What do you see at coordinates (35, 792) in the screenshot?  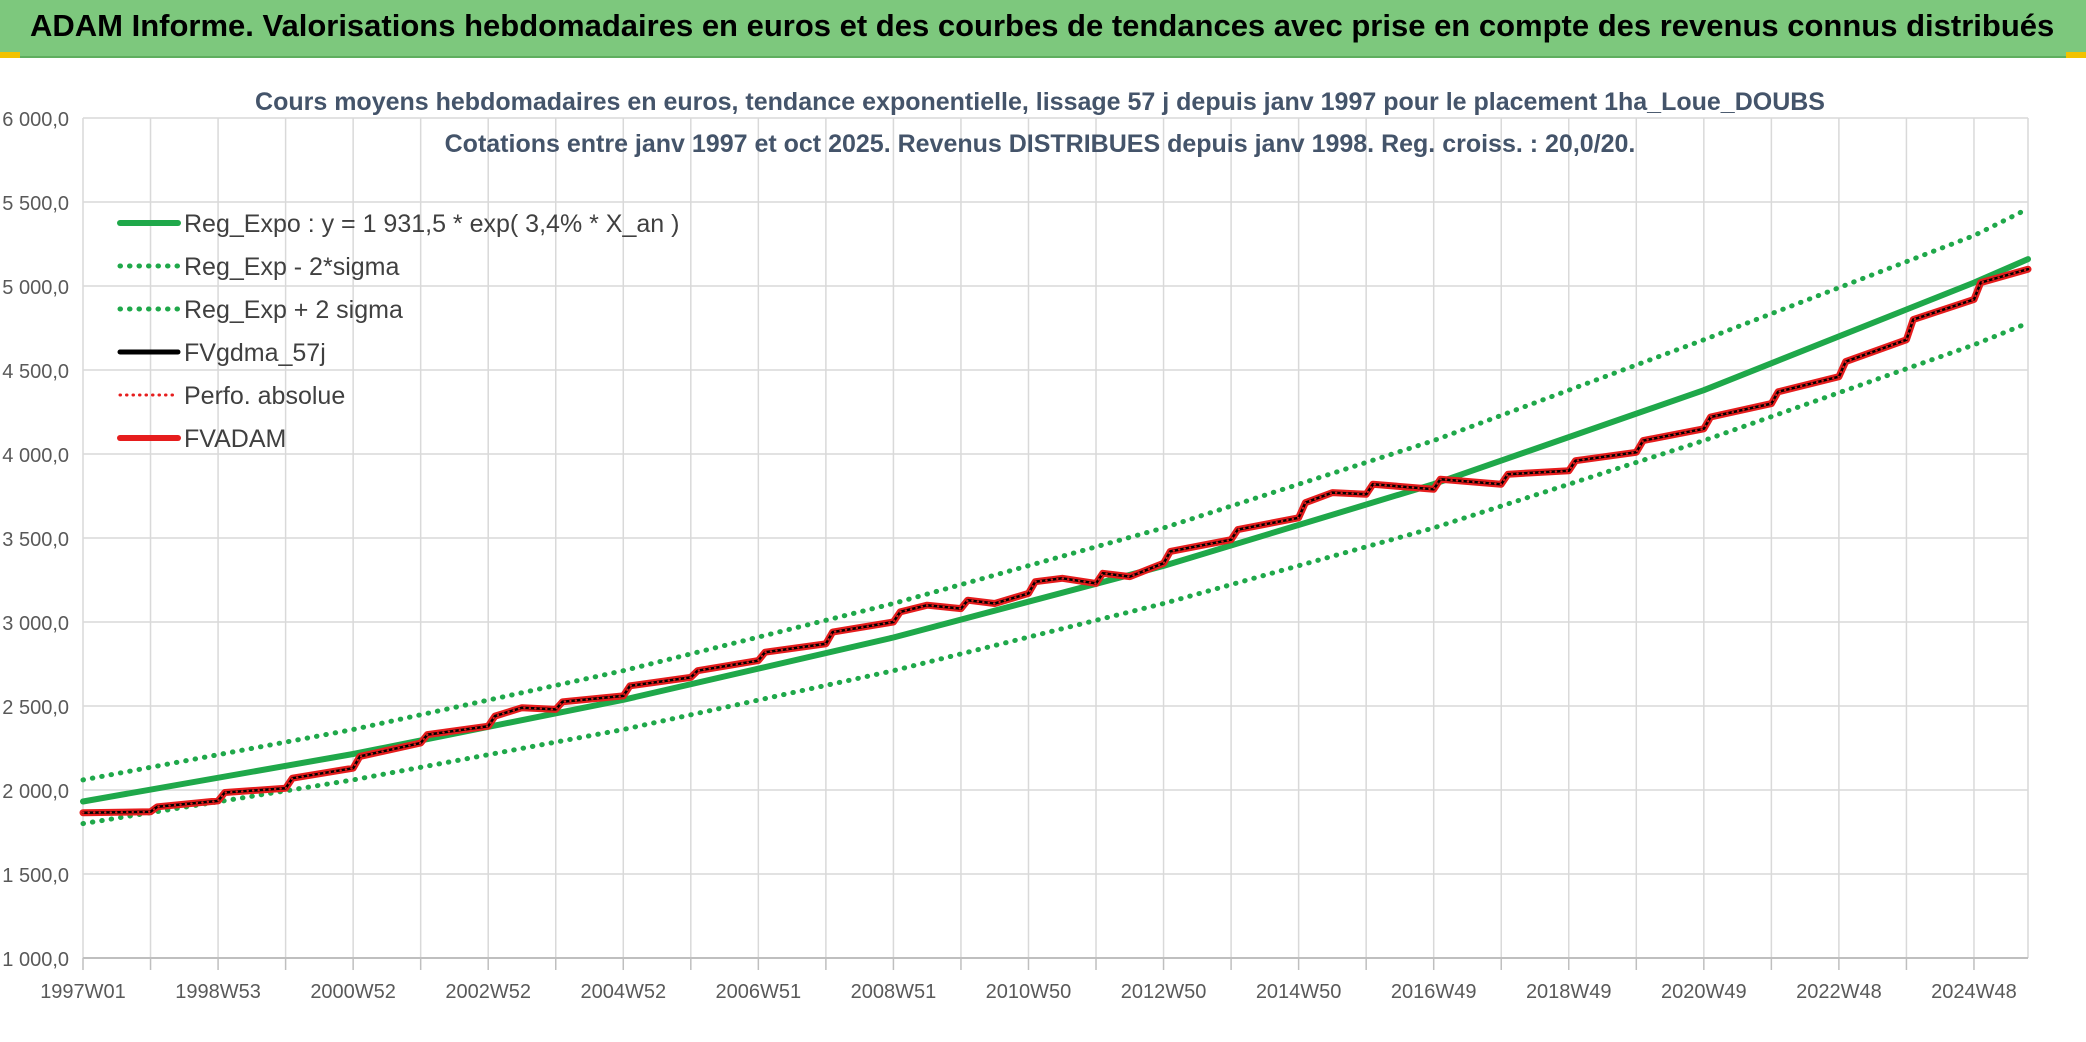 I see `y-tick-label: 2 000,0` at bounding box center [35, 792].